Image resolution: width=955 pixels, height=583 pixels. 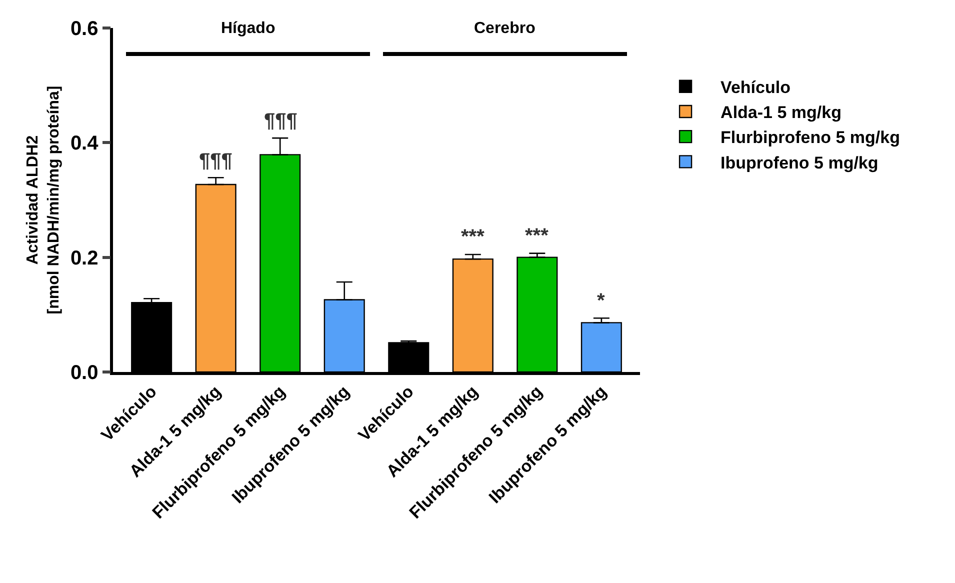 What do you see at coordinates (248, 28) in the screenshot?
I see `annotation: Hígado` at bounding box center [248, 28].